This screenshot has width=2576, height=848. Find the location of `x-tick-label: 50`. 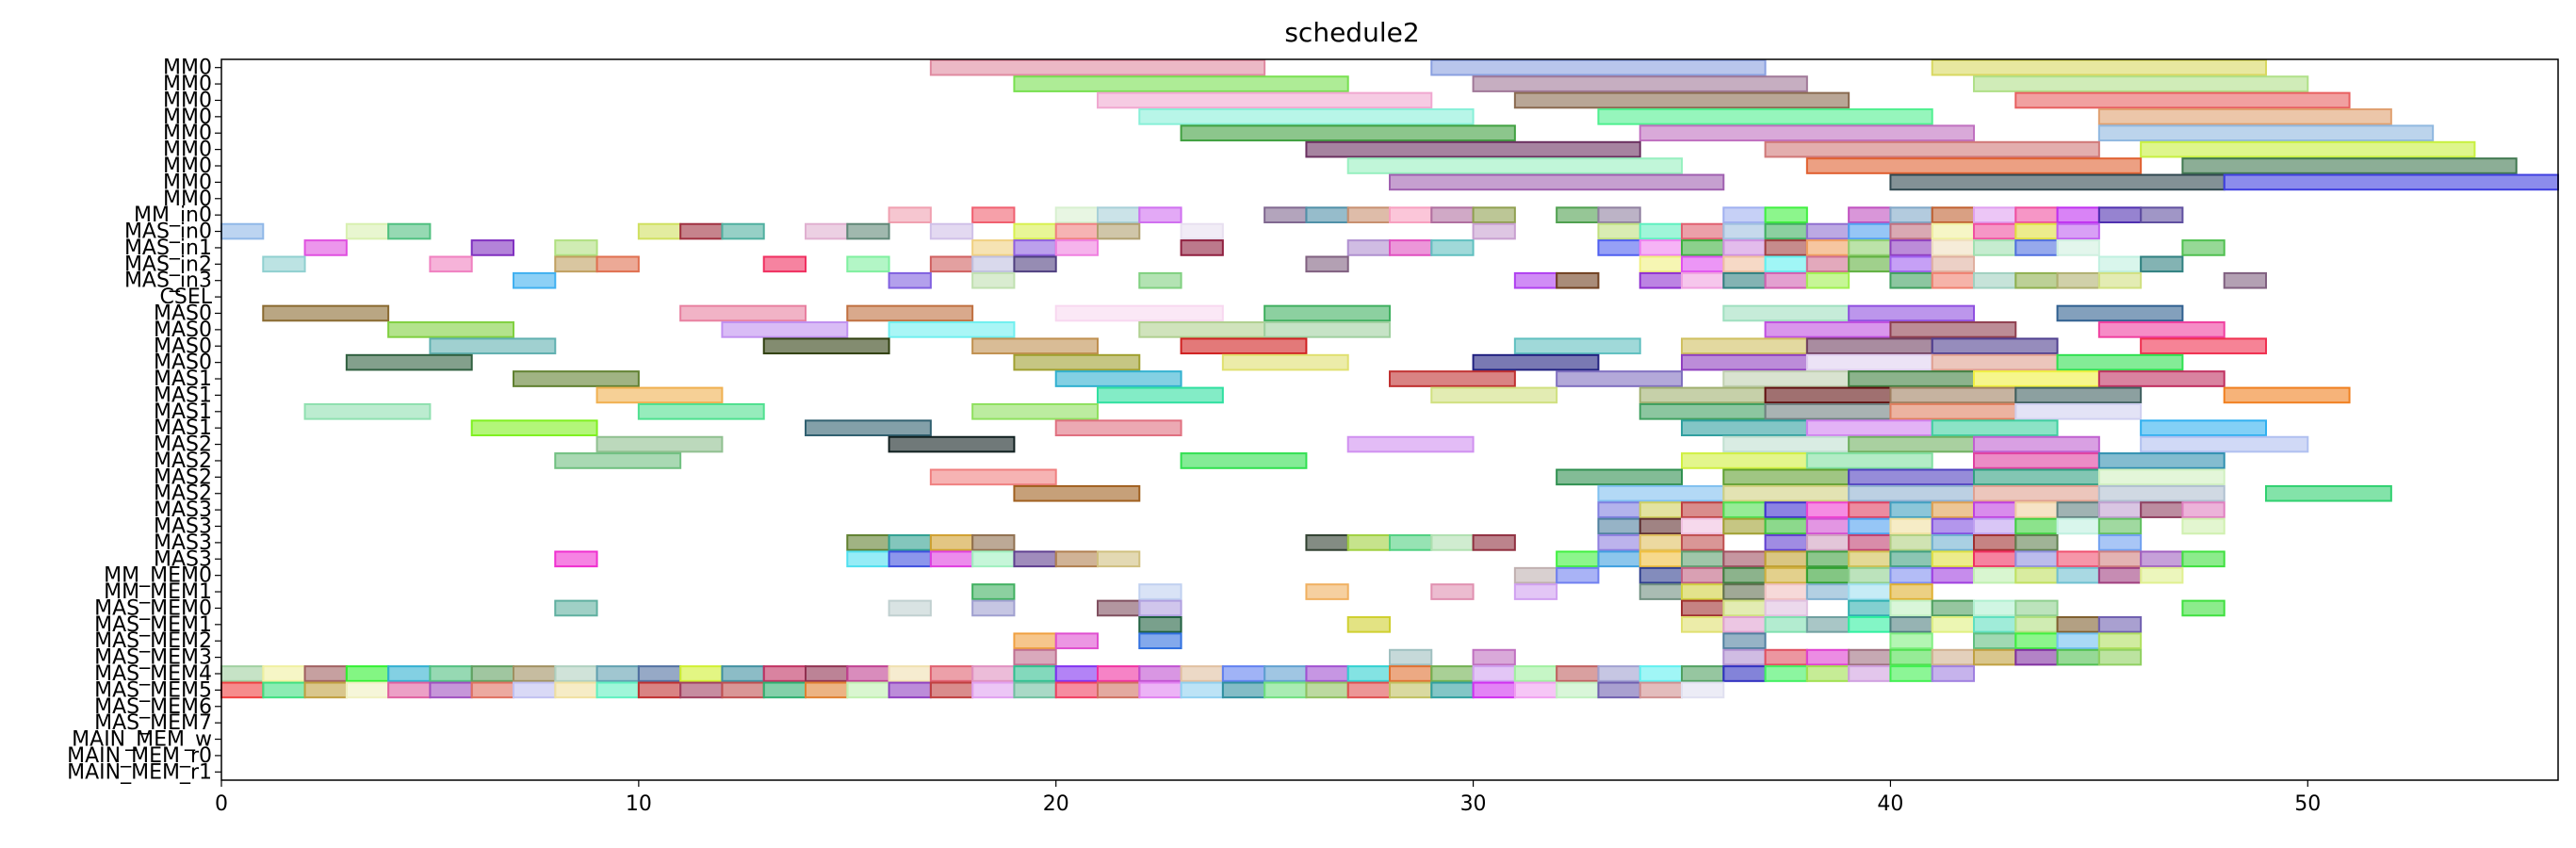

x-tick-label: 50 is located at coordinates (2307, 804).